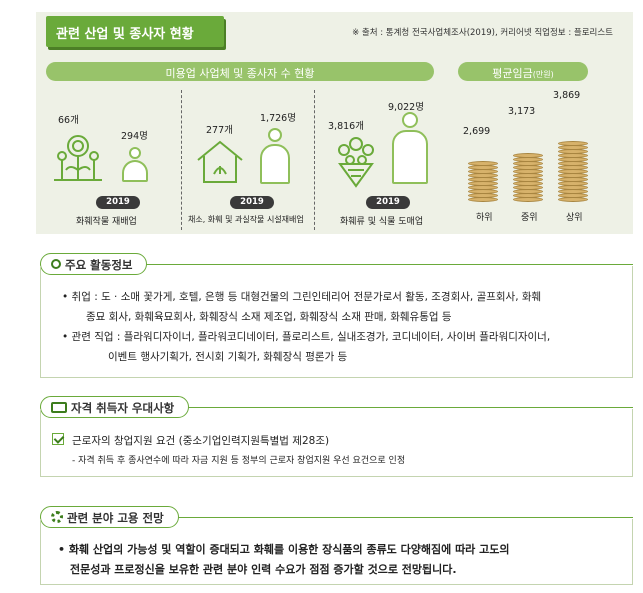  Describe the element at coordinates (484, 218) in the screenshot. I see `wage-label-low: 하위` at that location.